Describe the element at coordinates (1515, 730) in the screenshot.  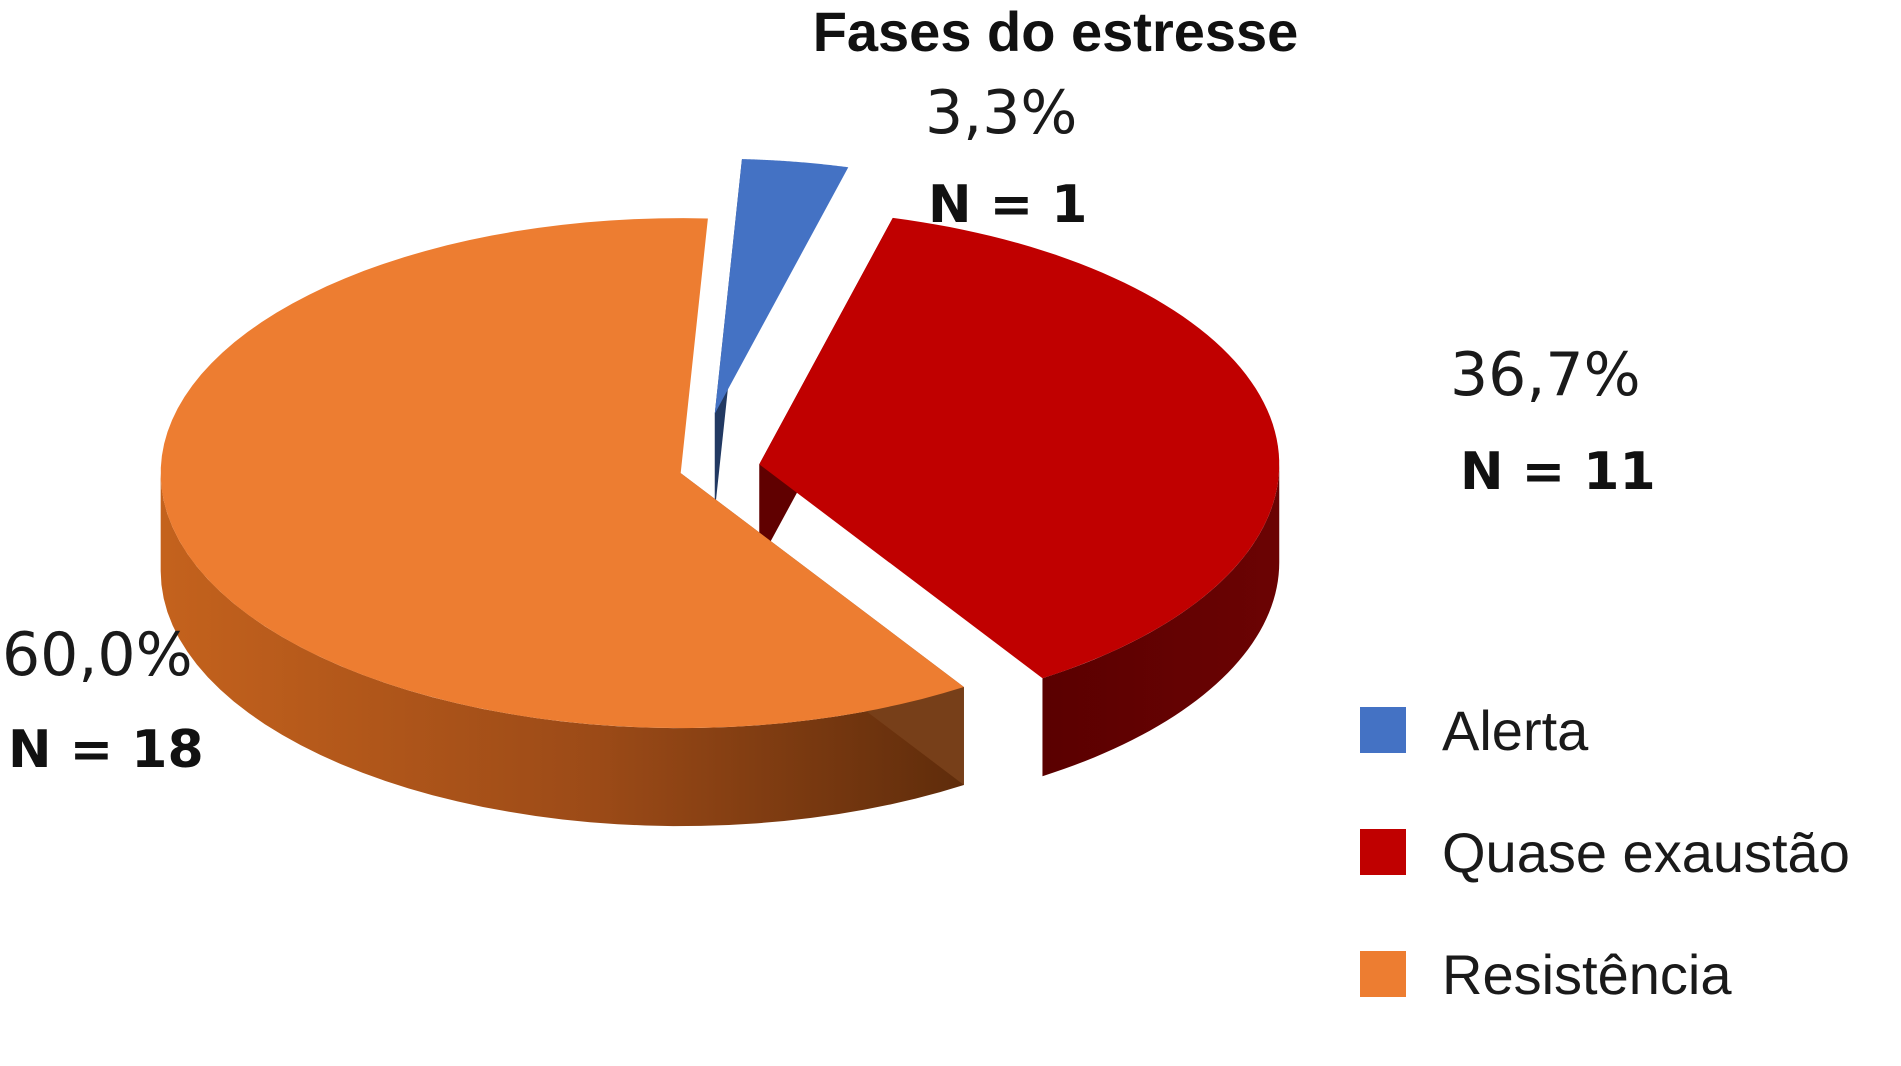
I see `legend-label-alerta: Alerta` at that location.